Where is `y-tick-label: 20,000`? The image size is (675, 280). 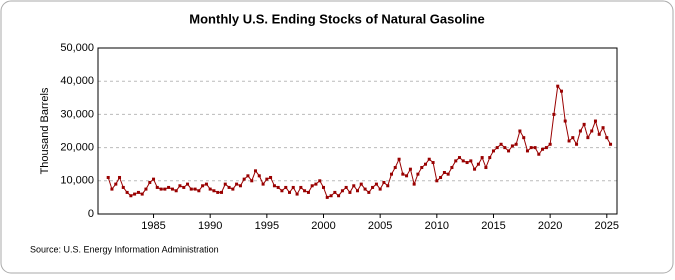
y-tick-label: 20,000 is located at coordinates (77, 148).